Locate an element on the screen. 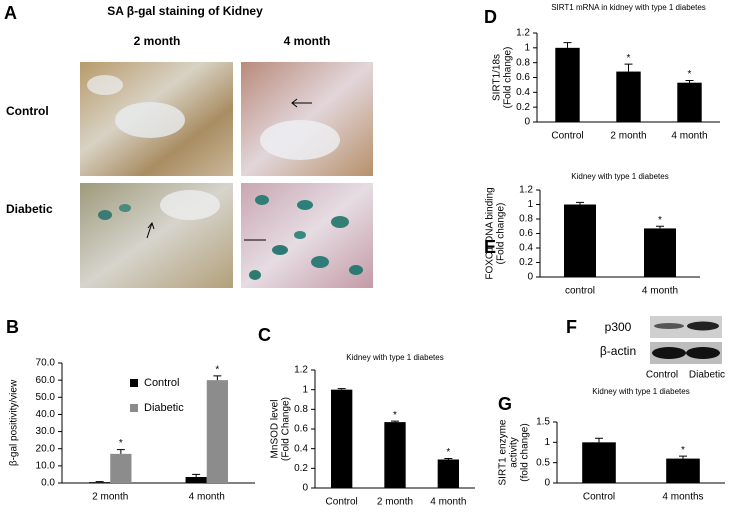 The height and width of the screenshot is (520, 750). y-axis-label: (Fold Change) is located at coordinates (286, 429).